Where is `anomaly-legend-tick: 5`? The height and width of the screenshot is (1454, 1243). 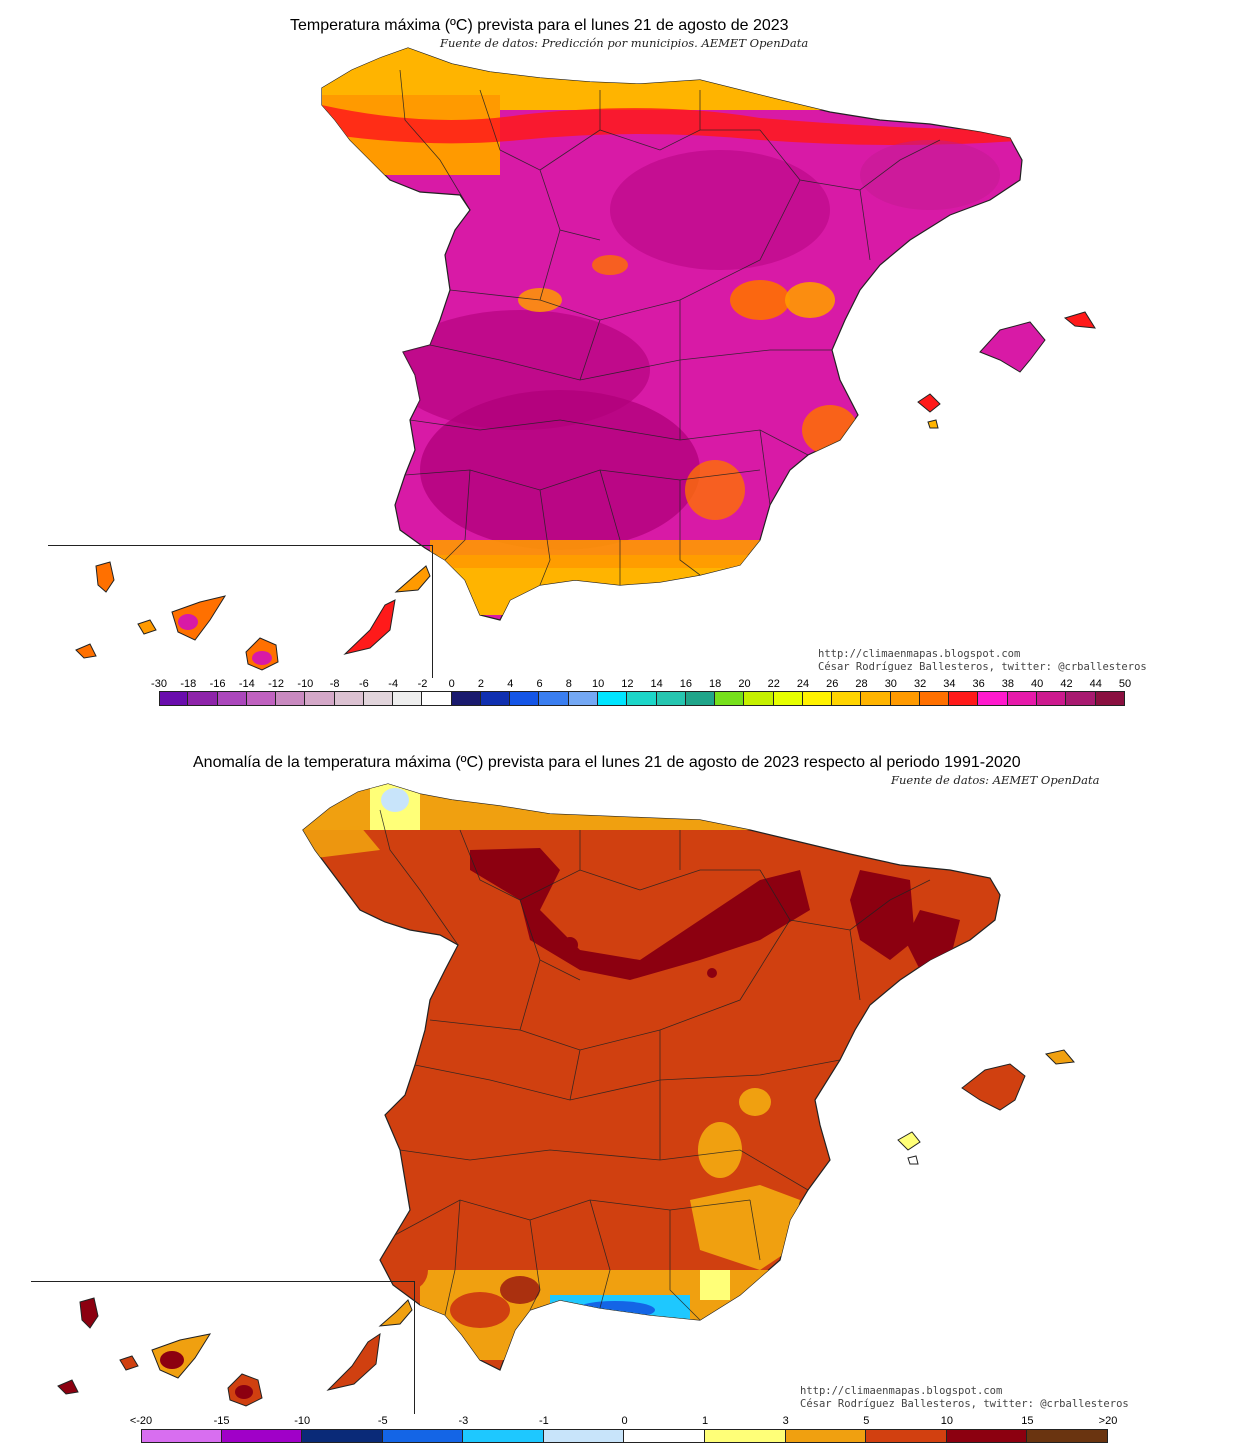 anomaly-legend-tick: 5 is located at coordinates (866, 1421).